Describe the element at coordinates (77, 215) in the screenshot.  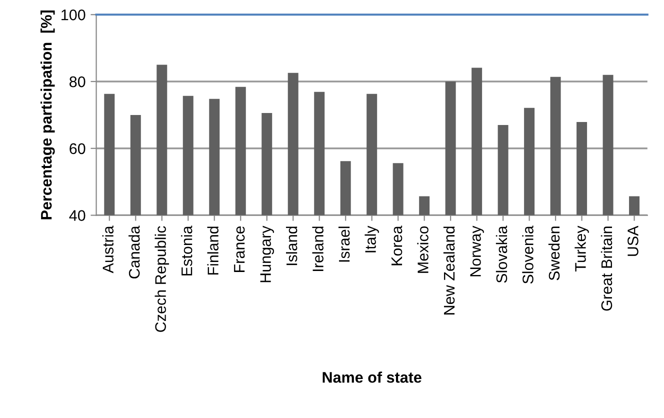
I see `y-tick-label: 40` at that location.